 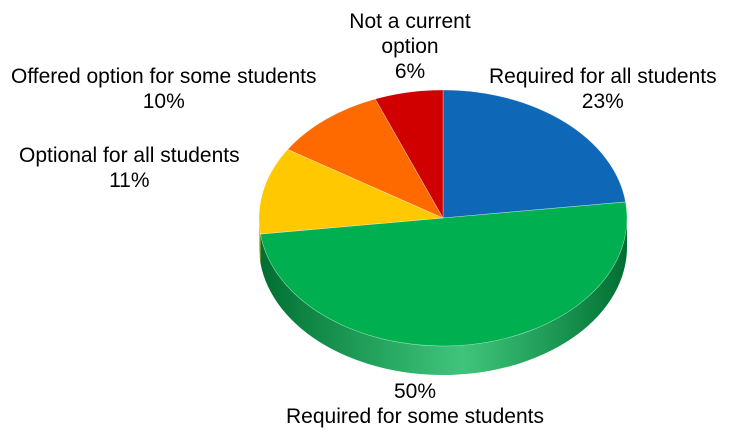 I want to click on slice-pct-required-all: 23%, so click(x=602, y=101).